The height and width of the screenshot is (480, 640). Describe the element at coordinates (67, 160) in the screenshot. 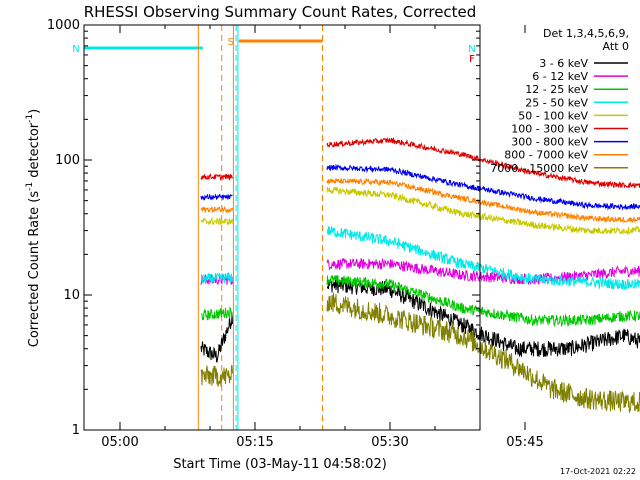

I see `y-tick-label: 100` at that location.